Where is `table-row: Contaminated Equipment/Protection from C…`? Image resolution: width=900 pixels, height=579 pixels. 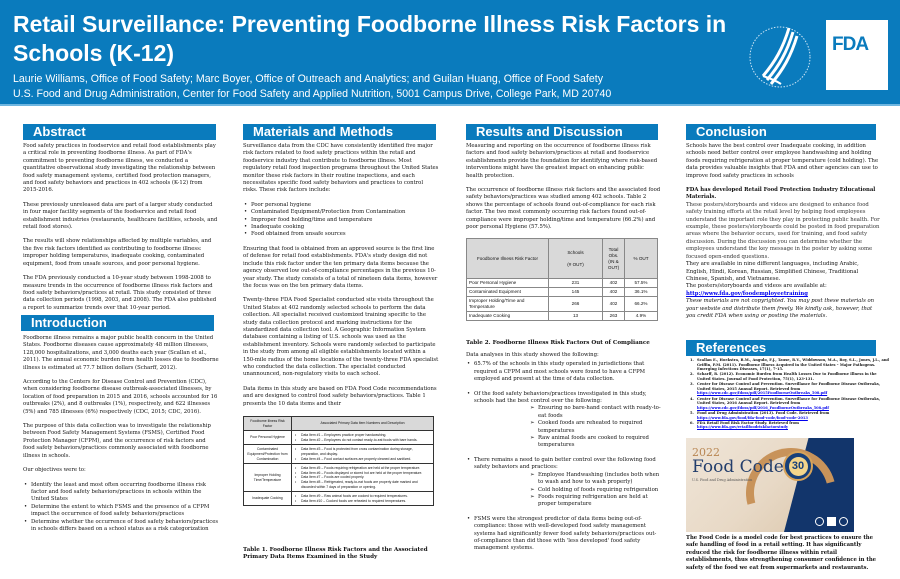 table-row: Contaminated Equipment/Protection from C… is located at coordinates (338, 454).